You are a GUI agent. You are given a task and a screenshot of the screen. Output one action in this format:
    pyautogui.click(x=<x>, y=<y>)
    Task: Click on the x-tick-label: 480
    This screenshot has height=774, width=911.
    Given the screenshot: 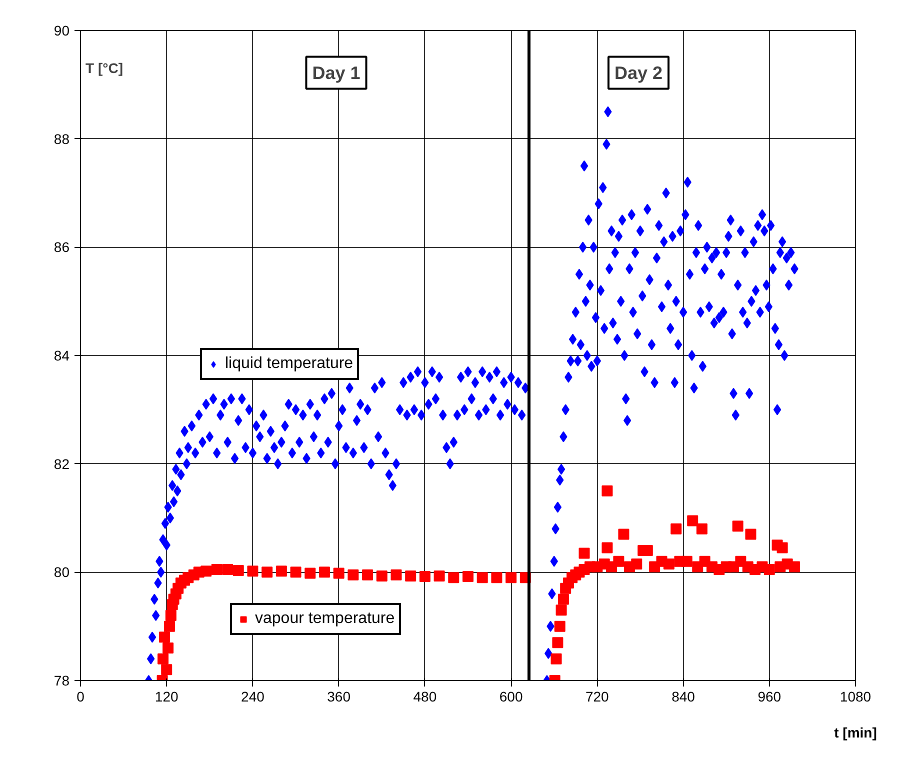 What is the action you would take?
    pyautogui.click(x=425, y=696)
    